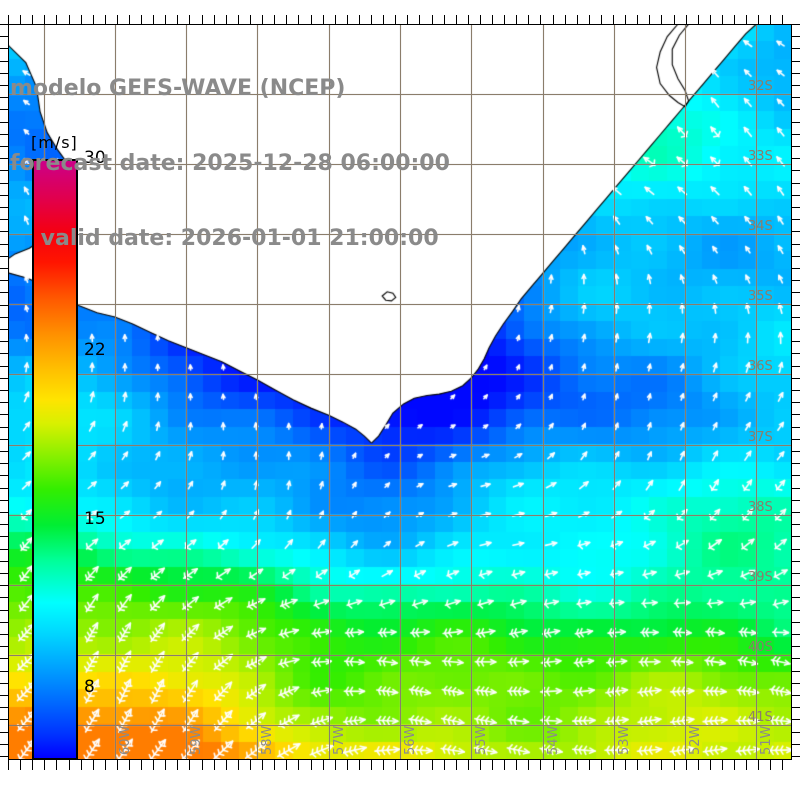 The width and height of the screenshot is (800, 800). Describe the element at coordinates (760, 717) in the screenshot. I see `lat-label: 41S` at that location.